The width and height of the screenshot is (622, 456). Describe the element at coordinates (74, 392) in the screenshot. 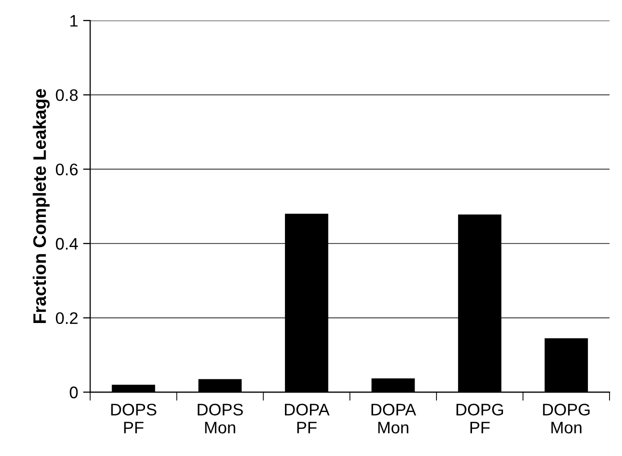

I see `y-tick-label: 0` at that location.